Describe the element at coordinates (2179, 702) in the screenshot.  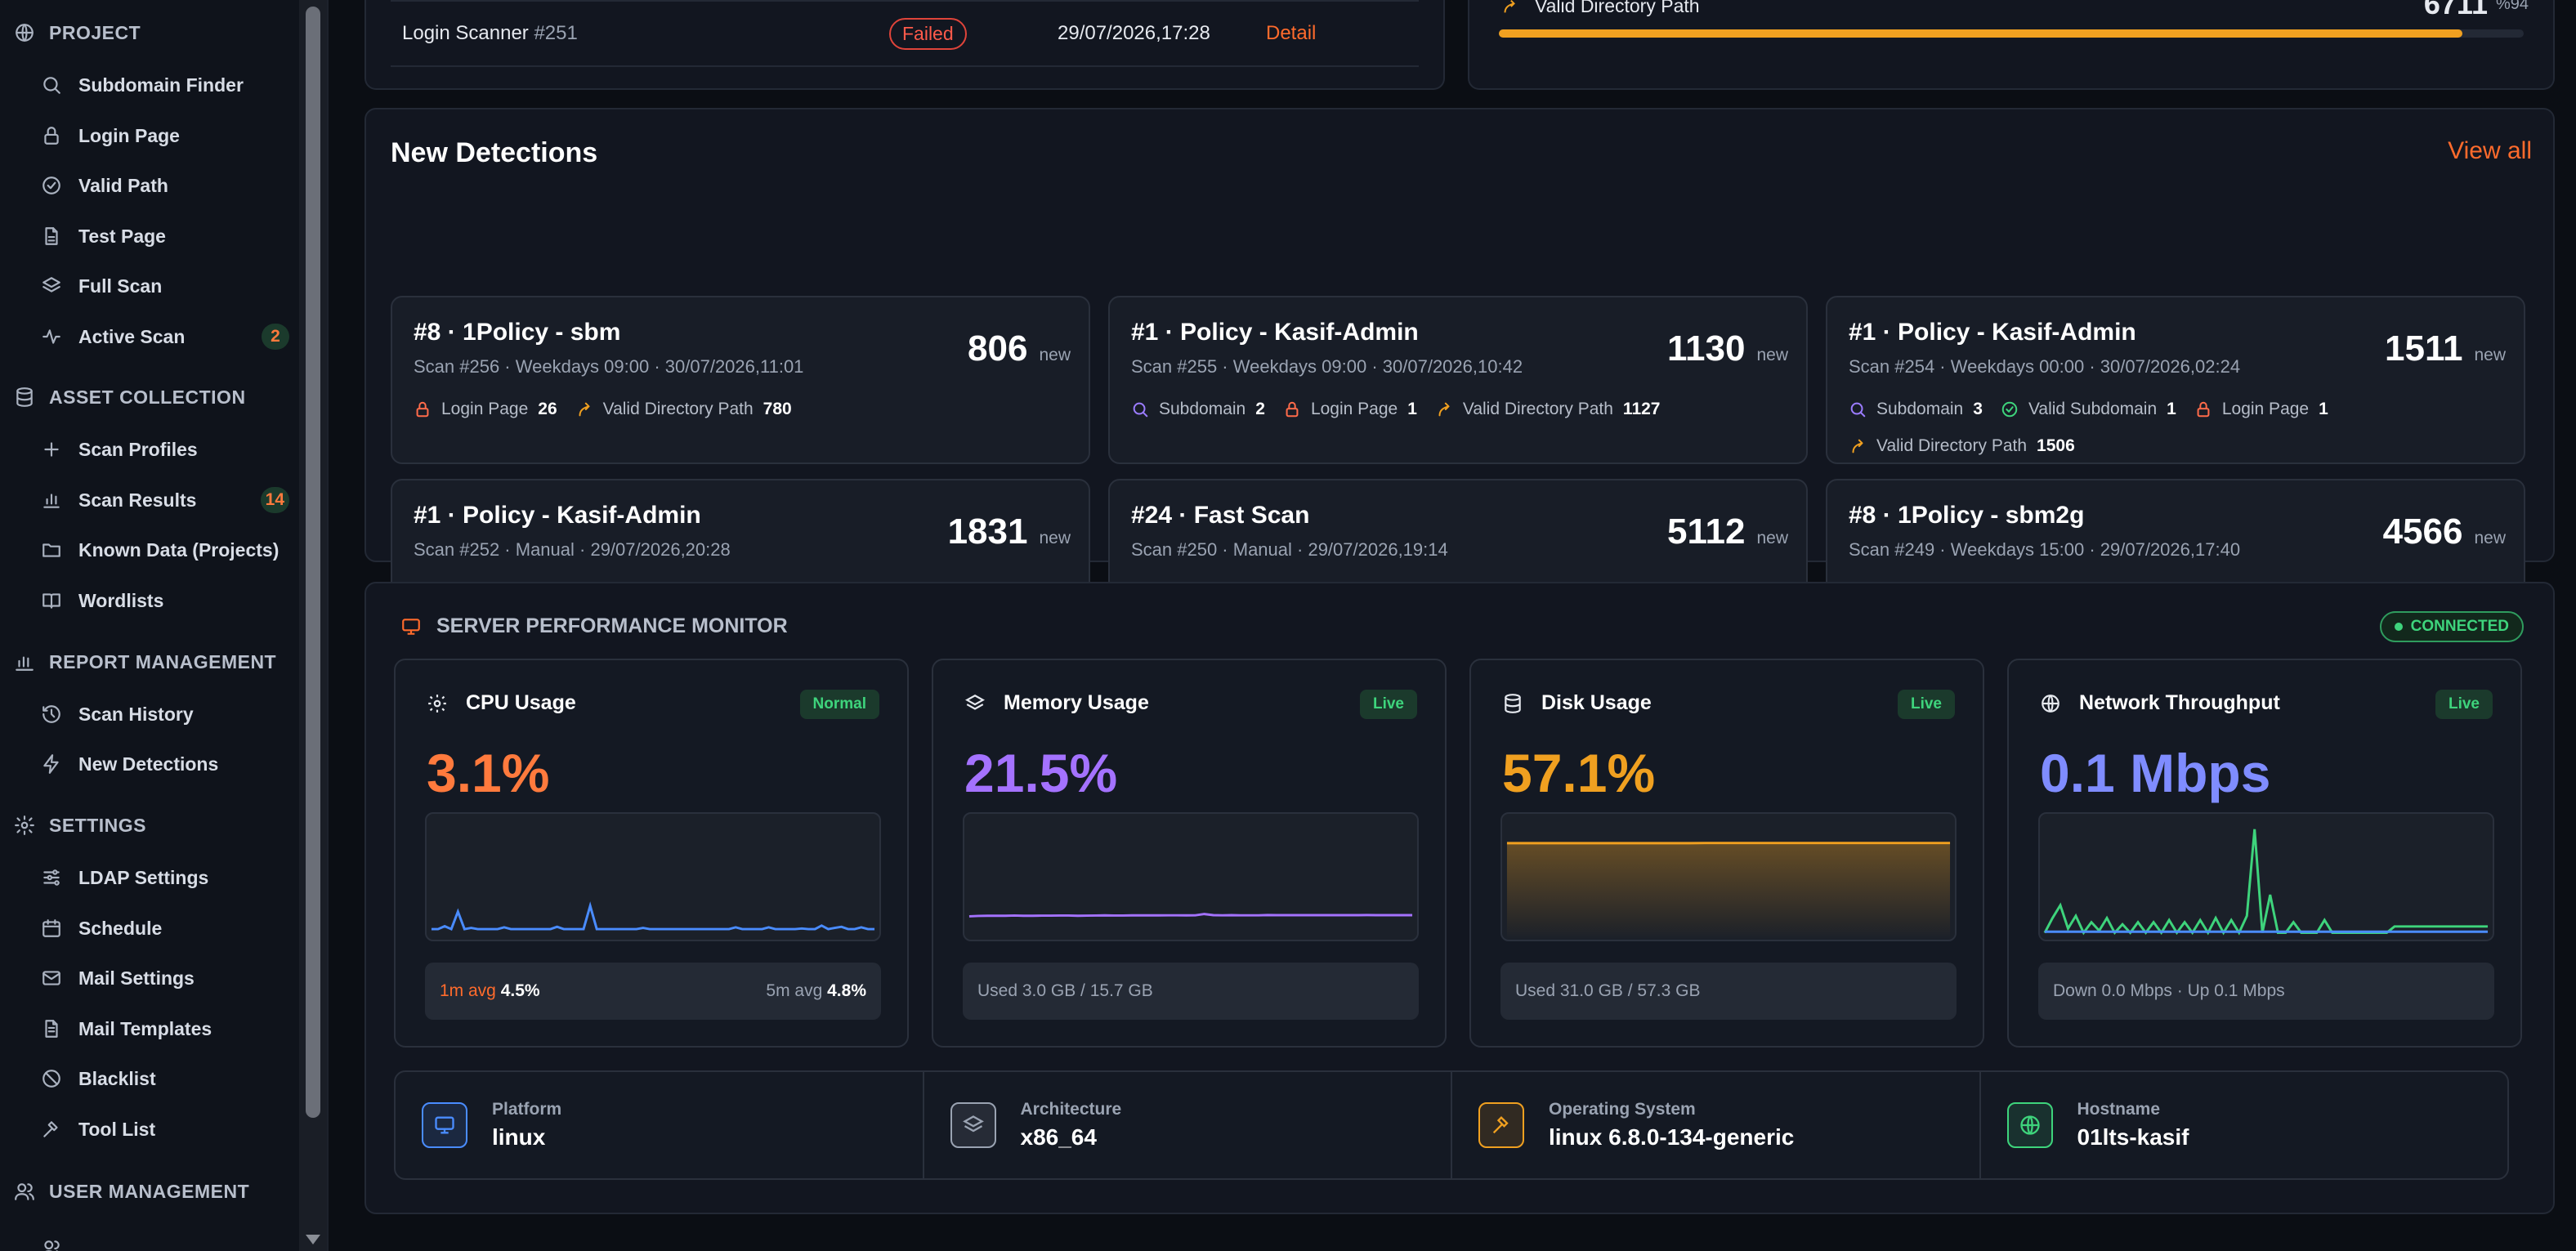
I see `monitor-card-title: Network Throughput` at that location.